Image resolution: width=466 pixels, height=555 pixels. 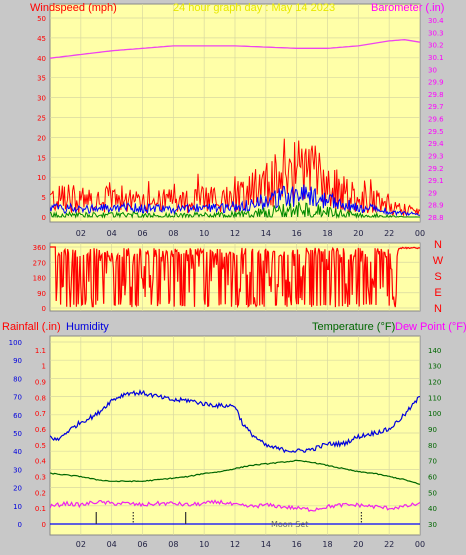 I want to click on windspeed-axis-title: Windspeed (mph), so click(x=73, y=8).